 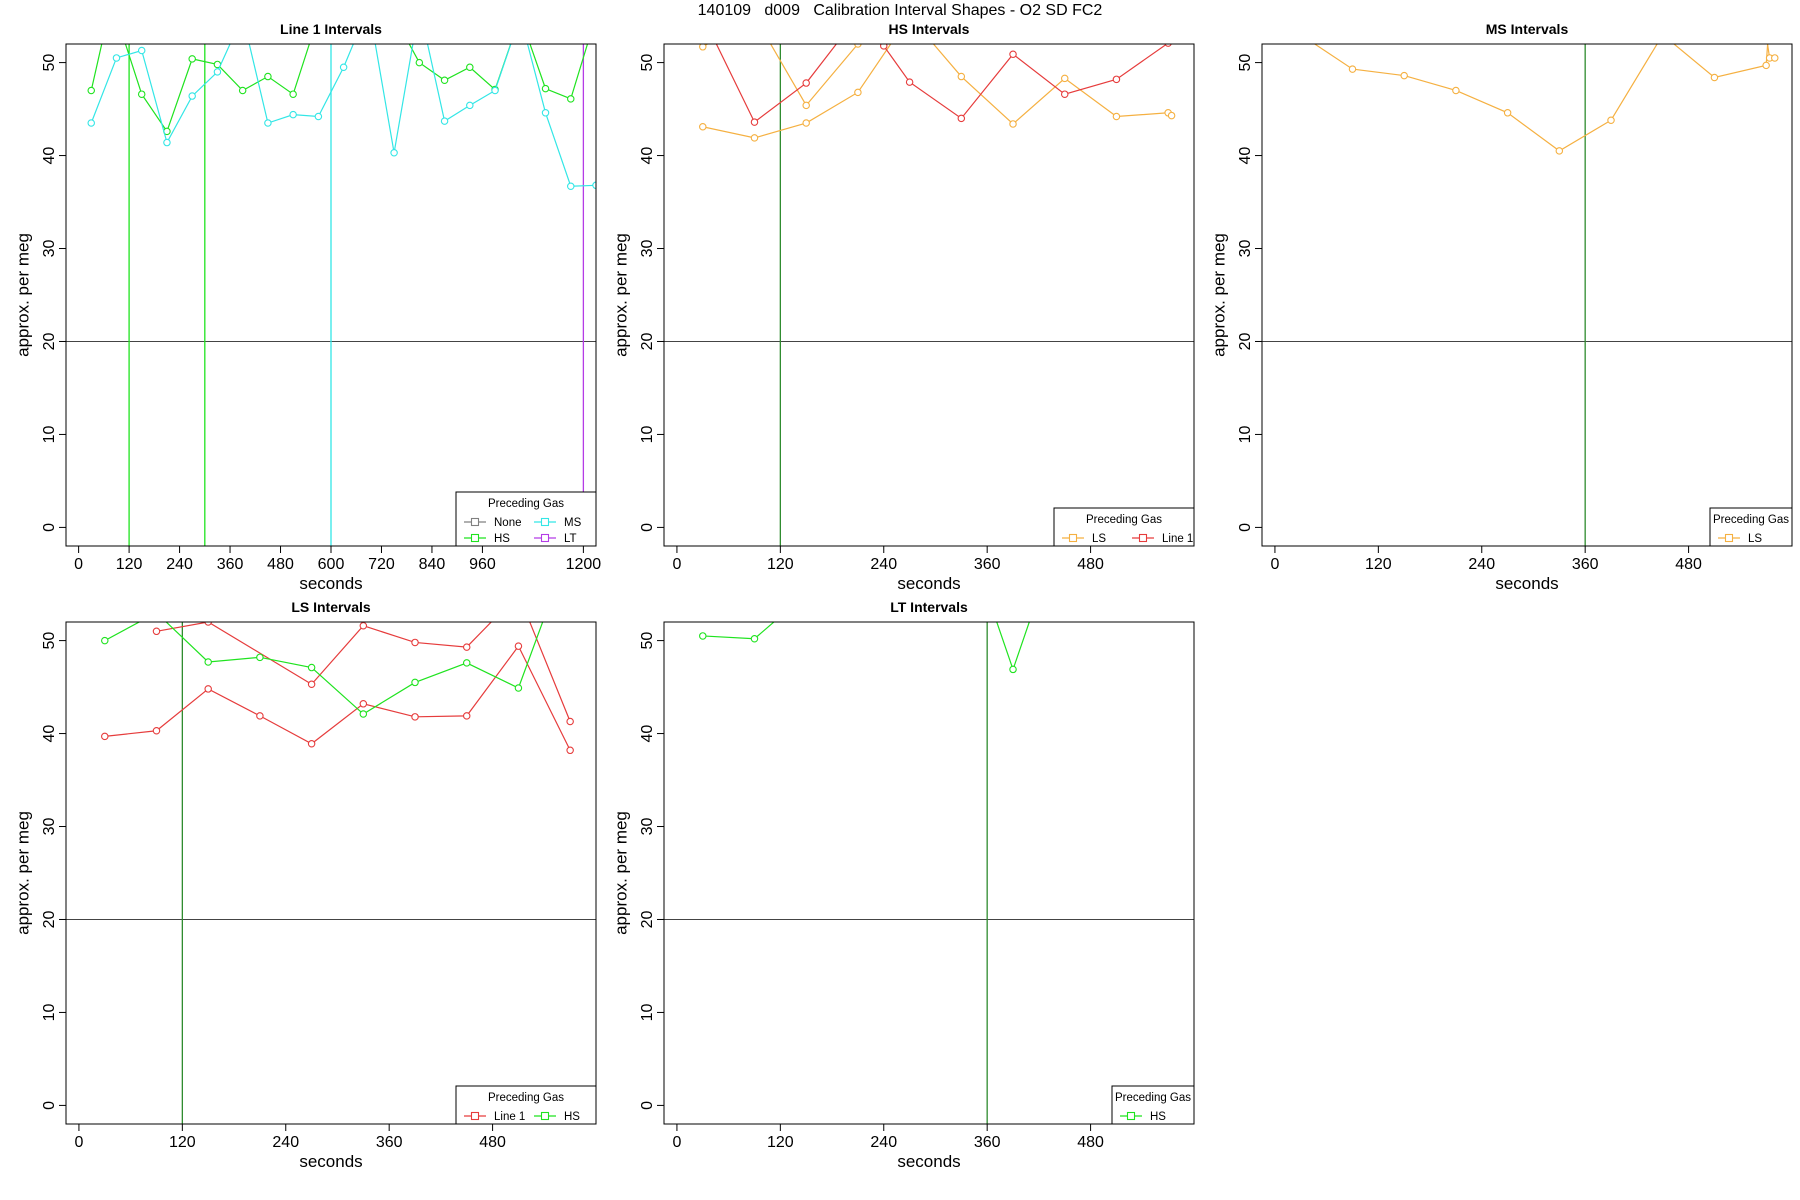 I want to click on y-tick-label: 30, so click(x=1245, y=249).